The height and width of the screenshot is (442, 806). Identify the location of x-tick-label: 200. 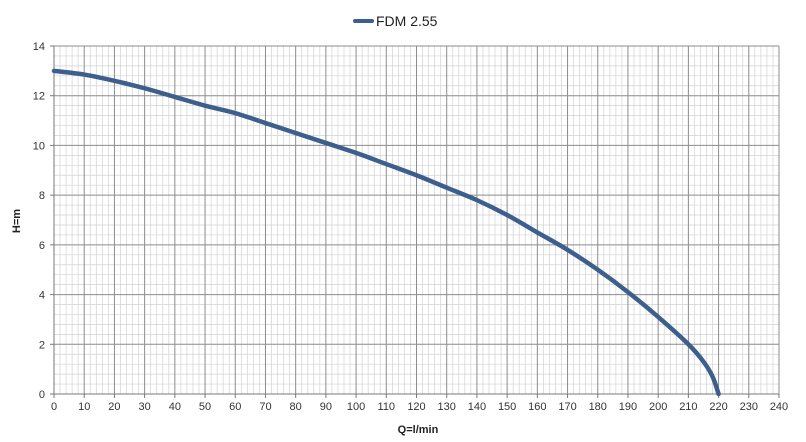
(658, 407).